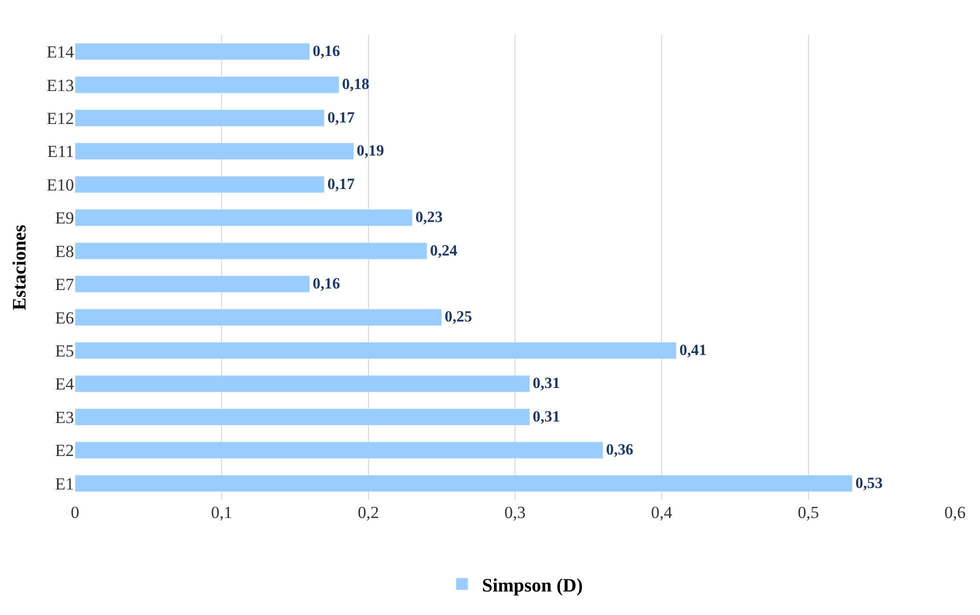 This screenshot has height=615, width=980. I want to click on y-tick-label: E10, so click(60, 184).